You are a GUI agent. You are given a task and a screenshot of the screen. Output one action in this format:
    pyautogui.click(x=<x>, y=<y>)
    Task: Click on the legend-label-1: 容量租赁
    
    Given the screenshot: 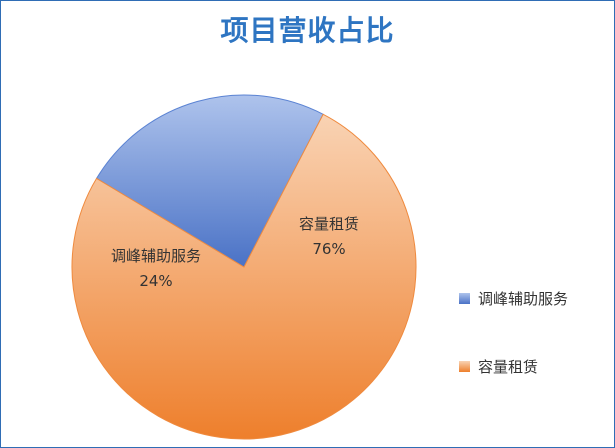 What is the action you would take?
    pyautogui.click(x=508, y=366)
    